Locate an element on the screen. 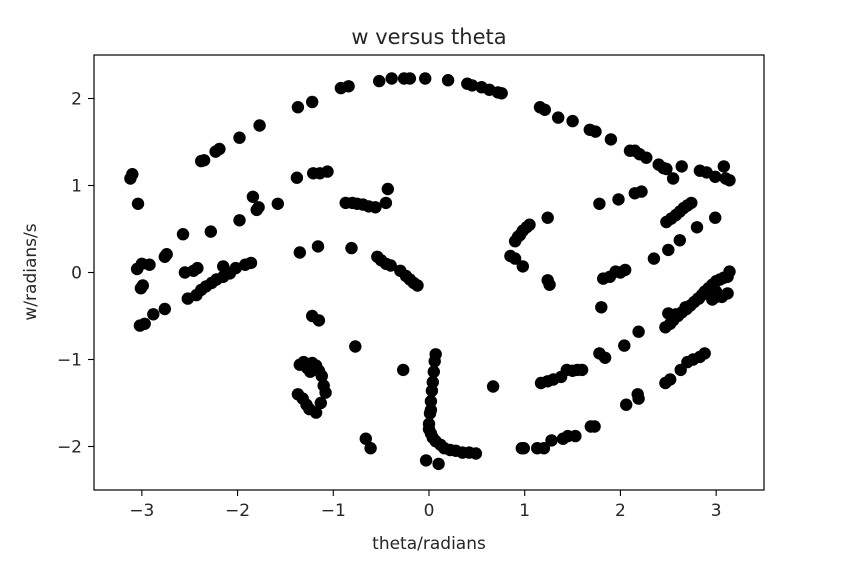 This screenshot has height=574, width=846. chart-title: w versus theta is located at coordinates (428, 37).